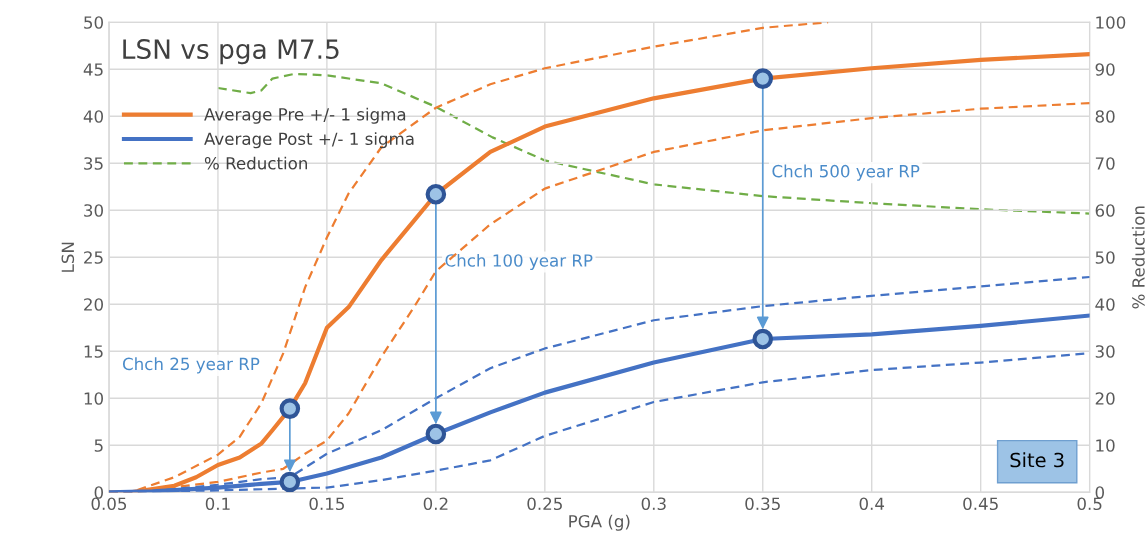 The width and height of the screenshot is (1147, 555). What do you see at coordinates (1105, 163) in the screenshot?
I see `y2-tick-label: 70` at bounding box center [1105, 163].